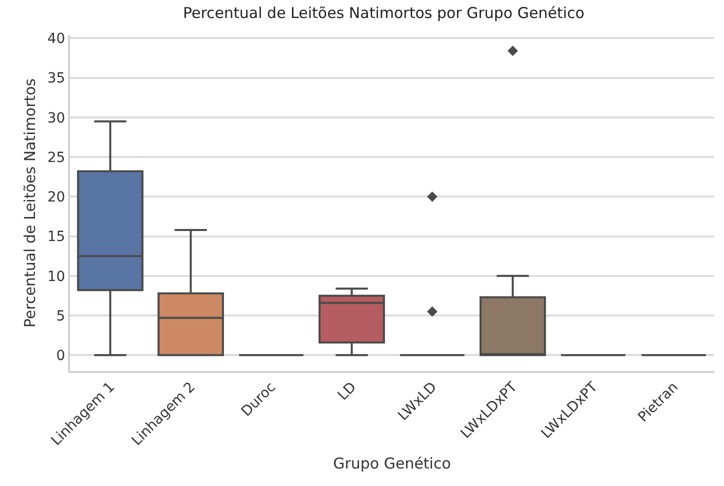  What do you see at coordinates (56, 78) in the screenshot?
I see `y-tick-label: 35` at bounding box center [56, 78].